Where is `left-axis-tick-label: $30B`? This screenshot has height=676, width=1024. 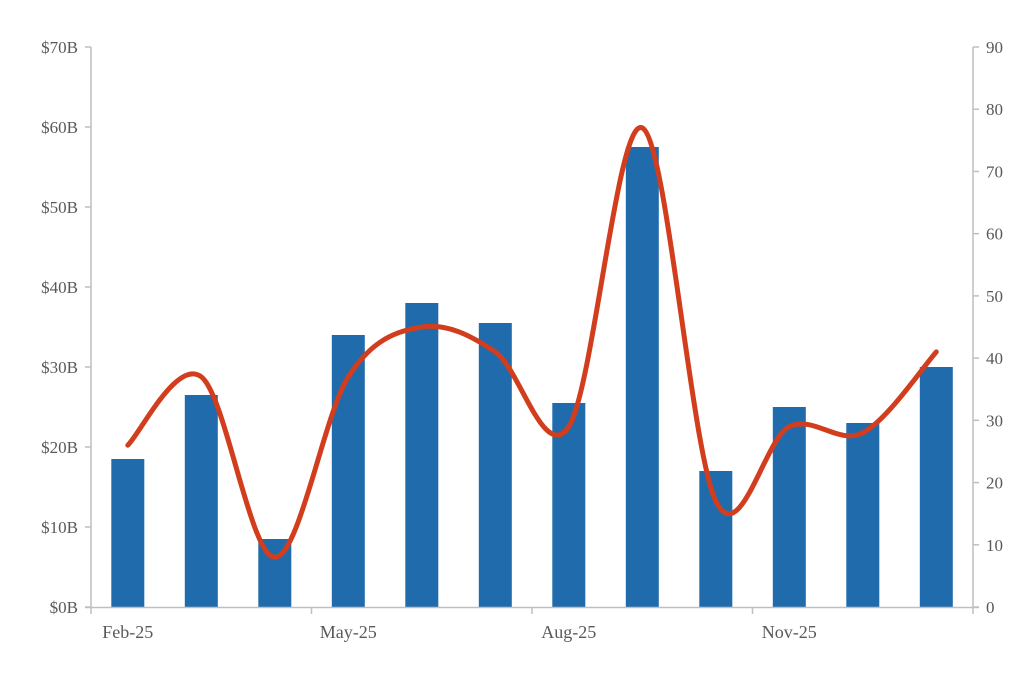 left-axis-tick-label: $30B is located at coordinates (59, 367).